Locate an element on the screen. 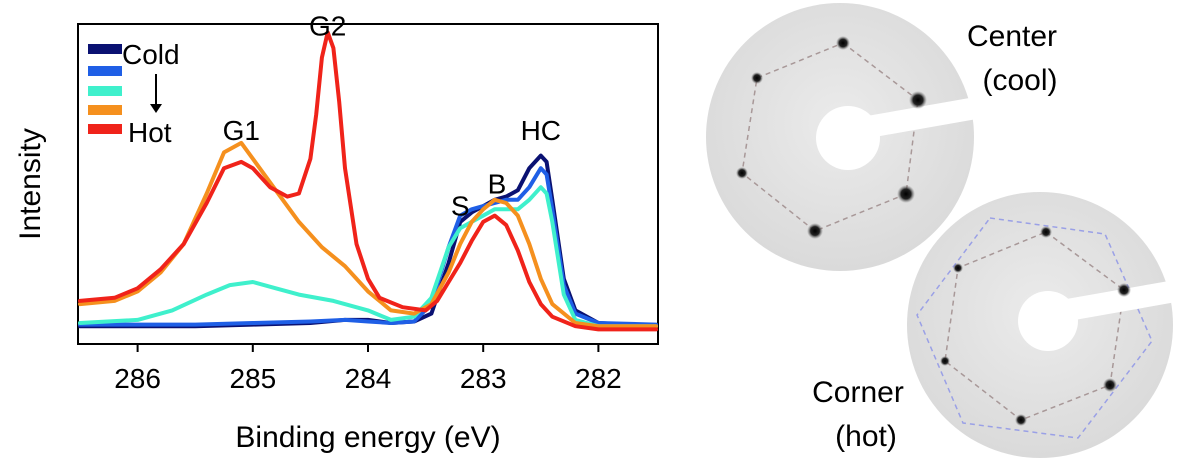 This screenshot has width=1181, height=465. legend: Cold Hot is located at coordinates (134, 93).